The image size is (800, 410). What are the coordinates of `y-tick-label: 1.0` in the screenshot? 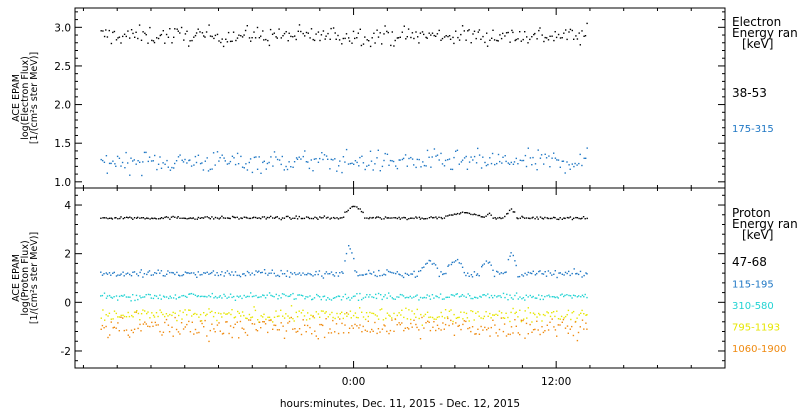 It's located at (62, 183).